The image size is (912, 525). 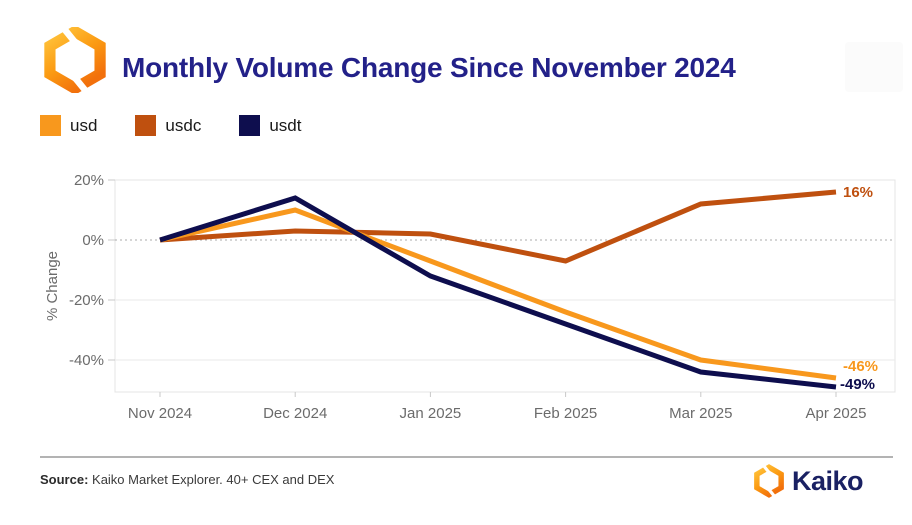 I want to click on footer-brand: Kaiko, so click(x=808, y=481).